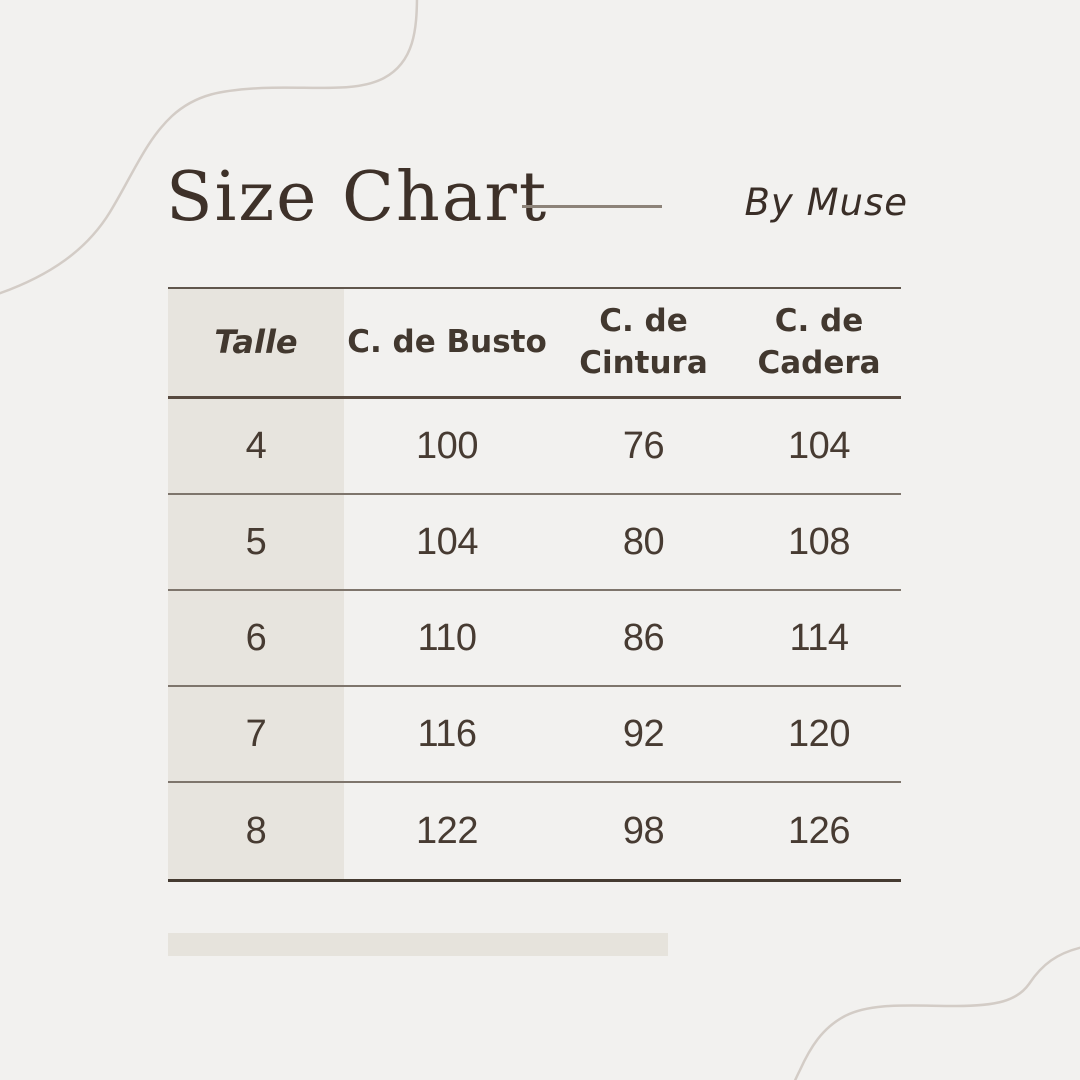 Image resolution: width=1080 pixels, height=1080 pixels. I want to click on cell-cadera: 108, so click(819, 541).